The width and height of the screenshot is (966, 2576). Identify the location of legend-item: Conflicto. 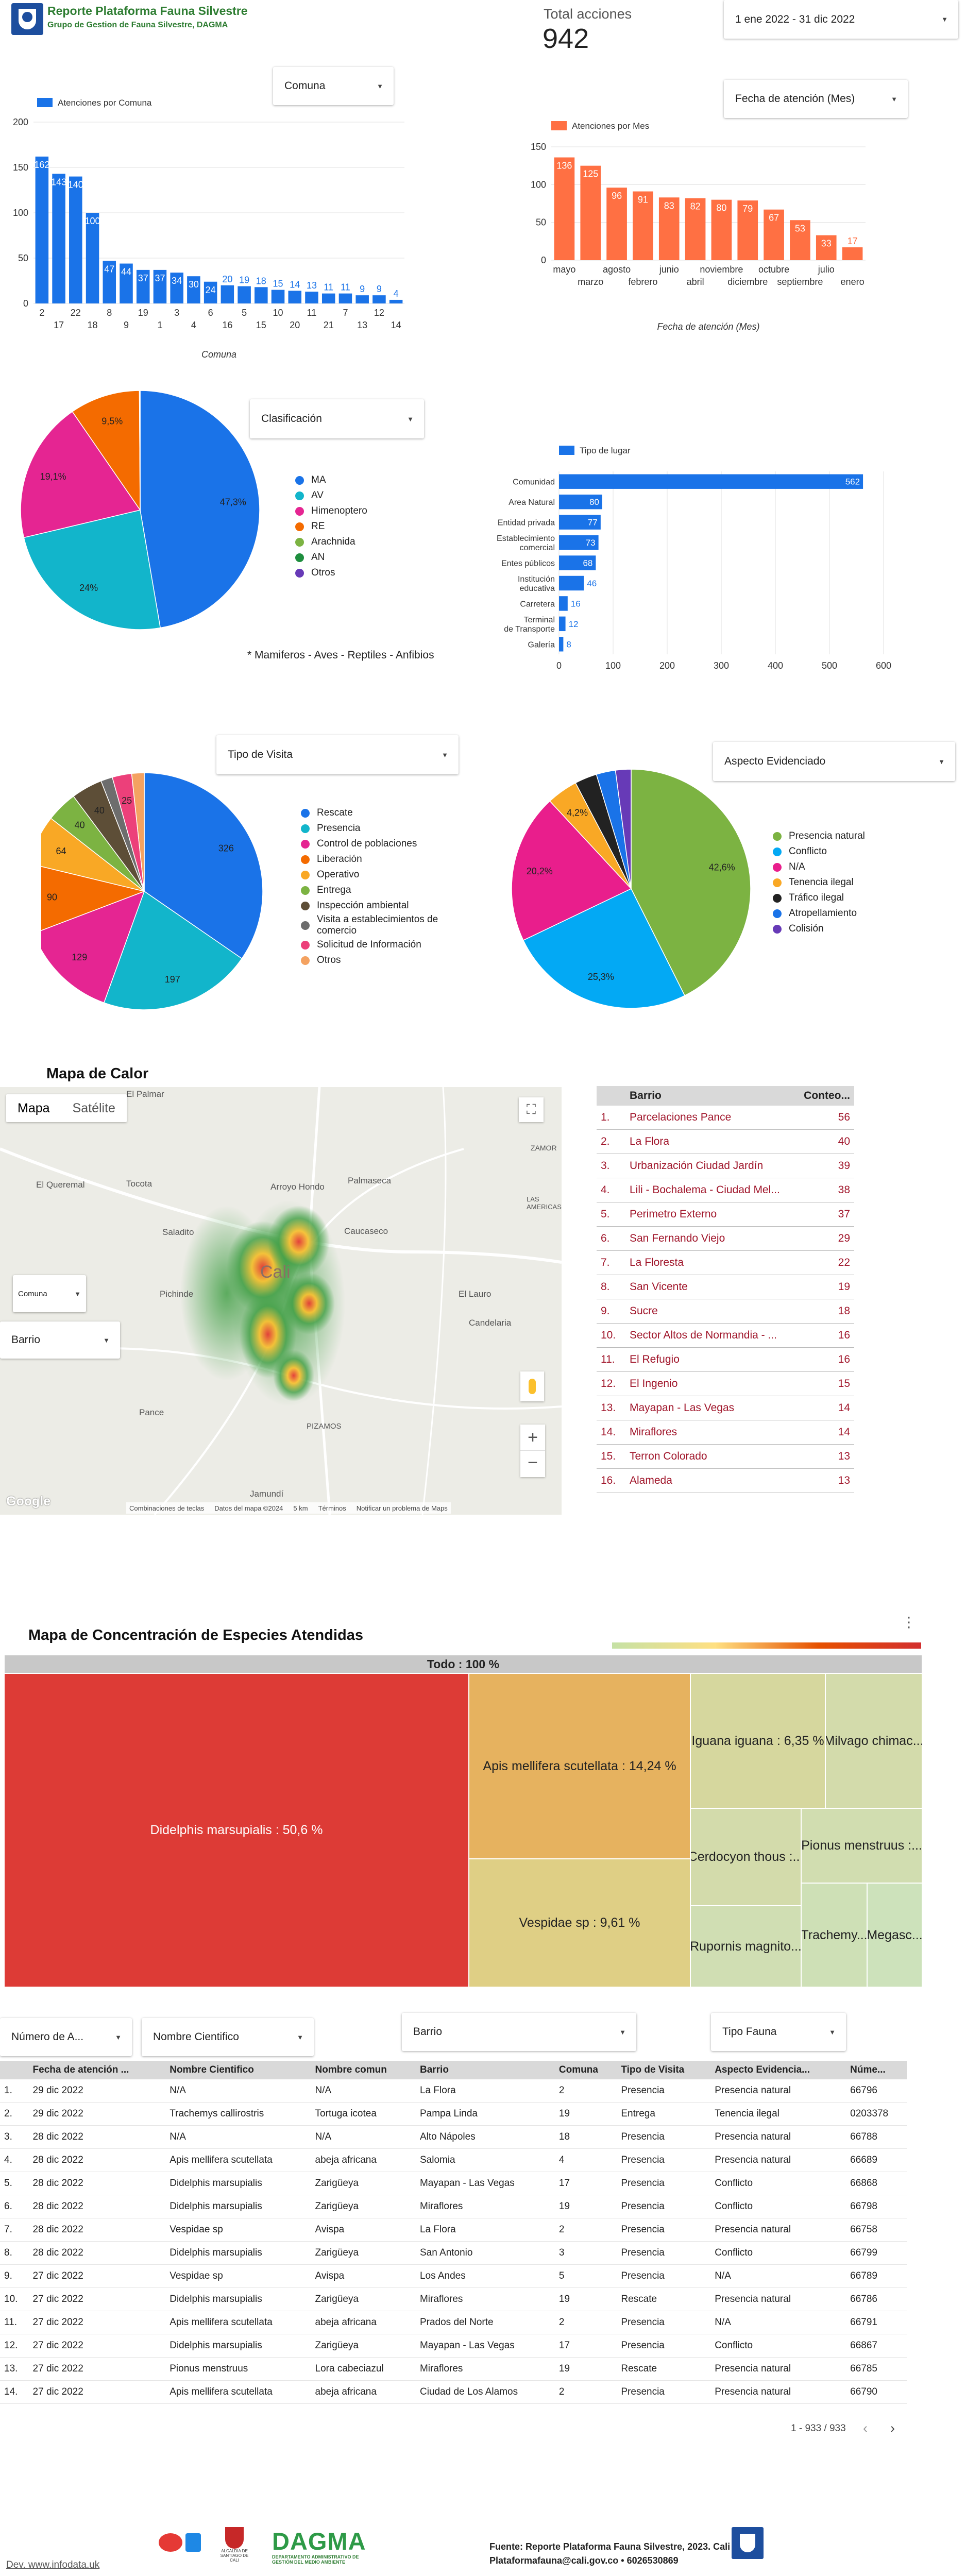
(819, 851).